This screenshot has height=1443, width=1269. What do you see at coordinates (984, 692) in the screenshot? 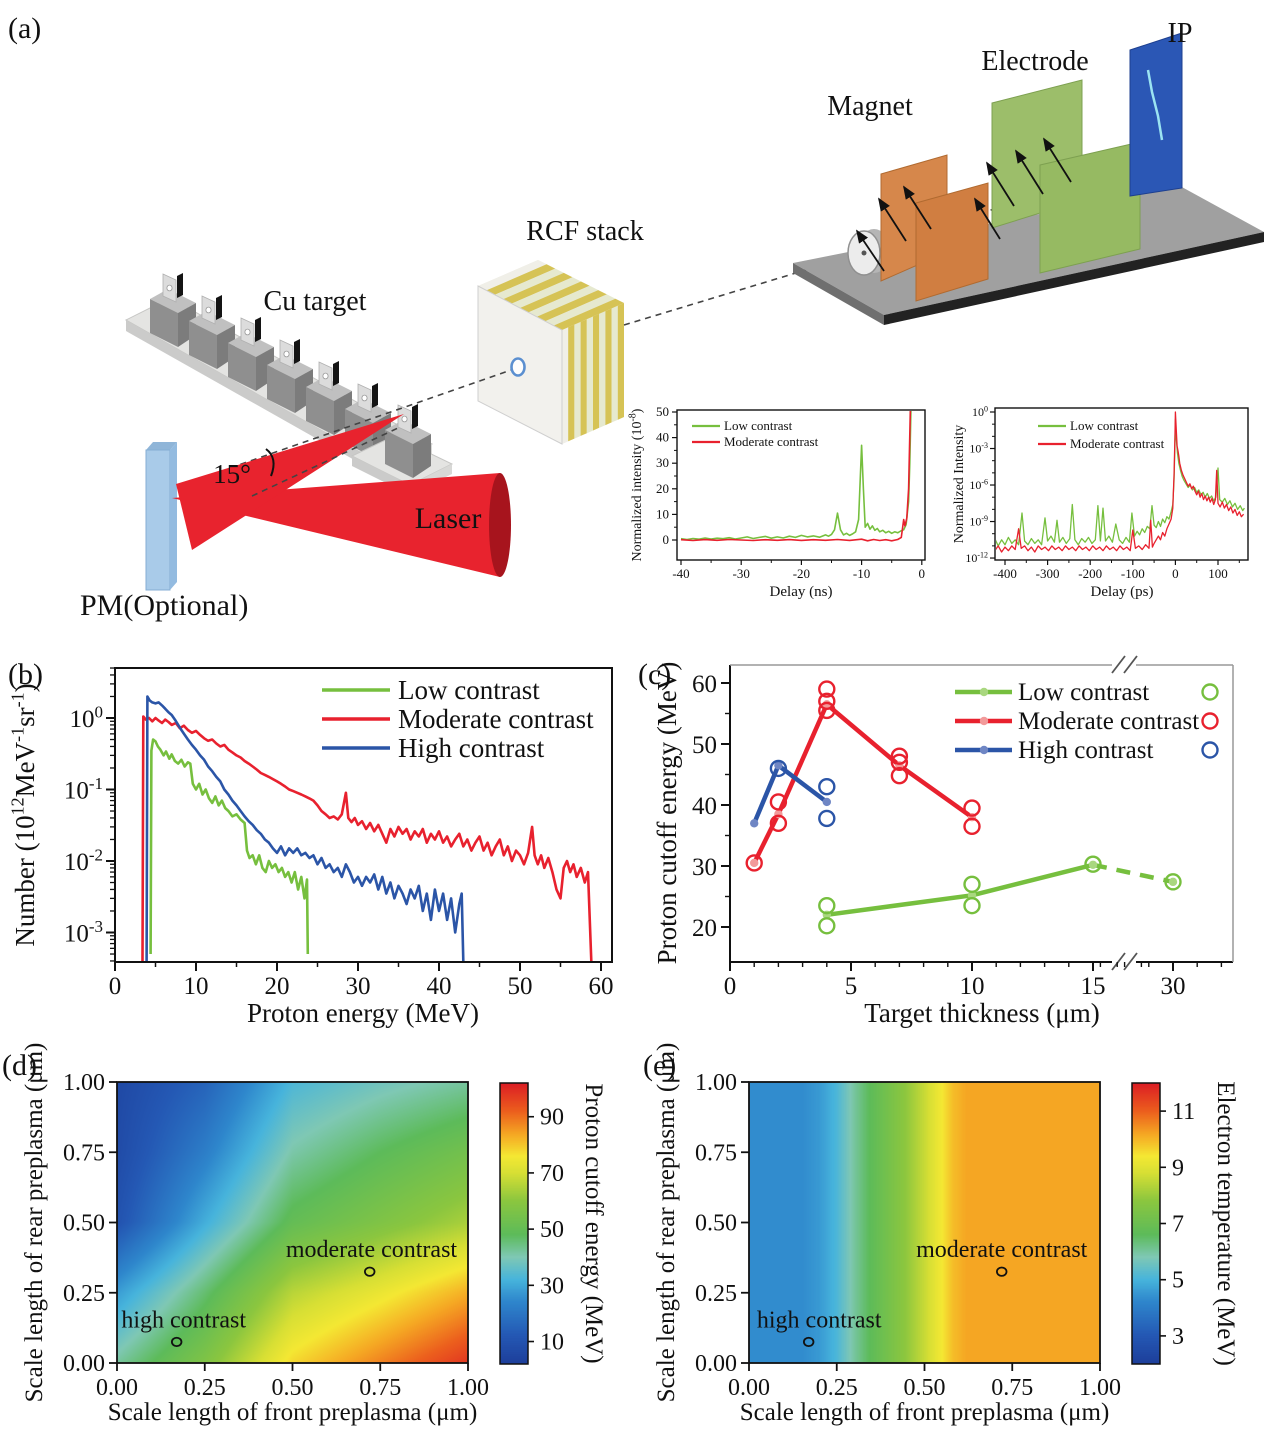
I see `legend-dot` at bounding box center [984, 692].